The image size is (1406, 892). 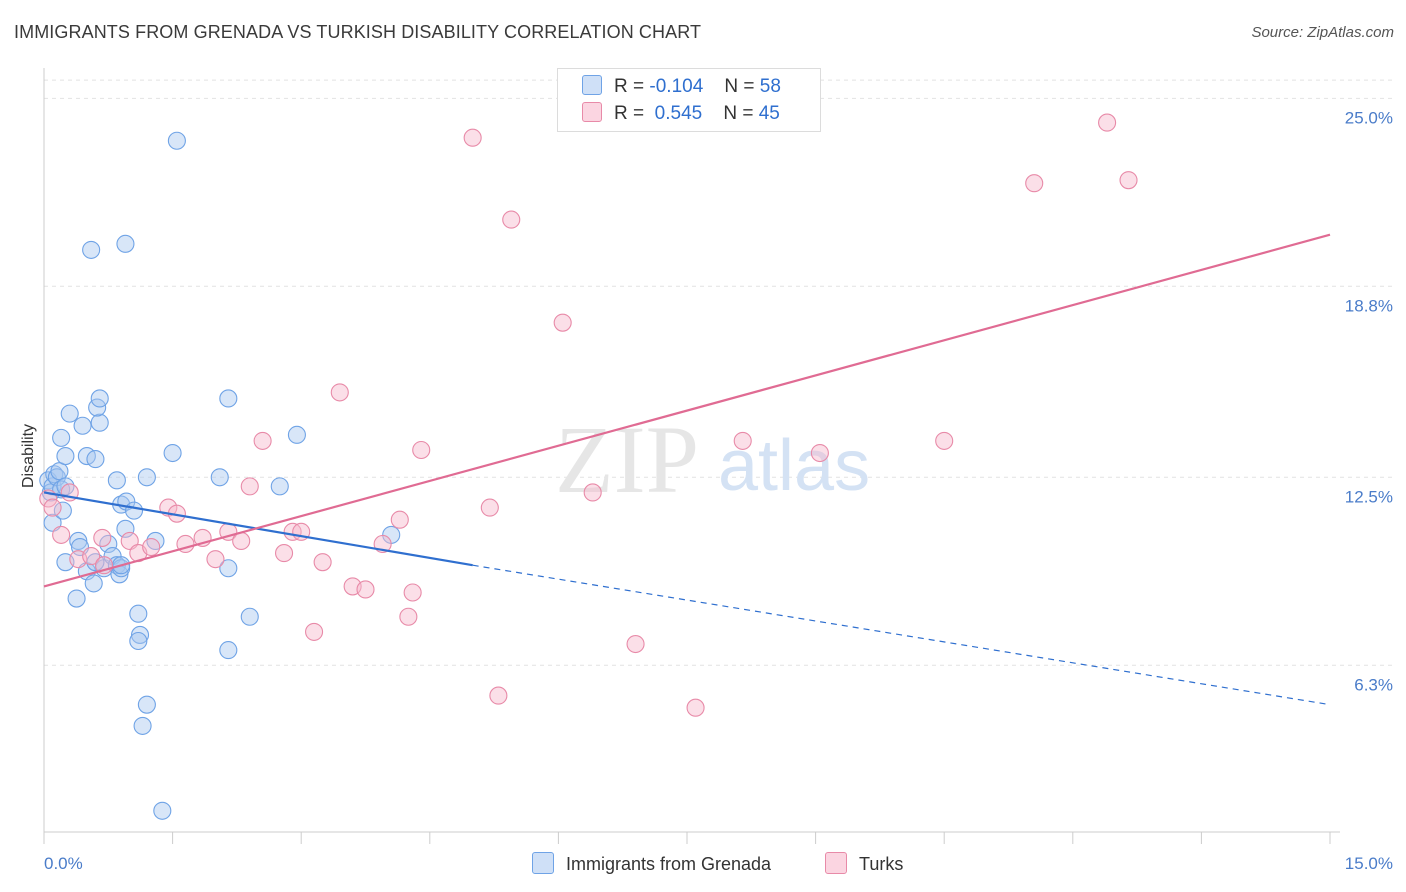 What do you see at coordinates (687, 838) in the screenshot?
I see `x-ticks` at bounding box center [687, 838].